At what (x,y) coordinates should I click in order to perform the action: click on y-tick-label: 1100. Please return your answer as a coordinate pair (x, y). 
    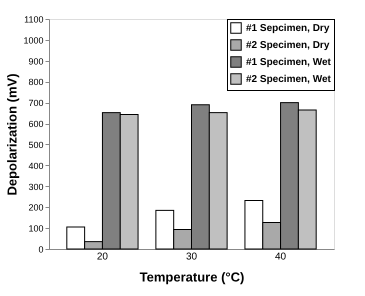
    Looking at the image, I should click on (34, 19).